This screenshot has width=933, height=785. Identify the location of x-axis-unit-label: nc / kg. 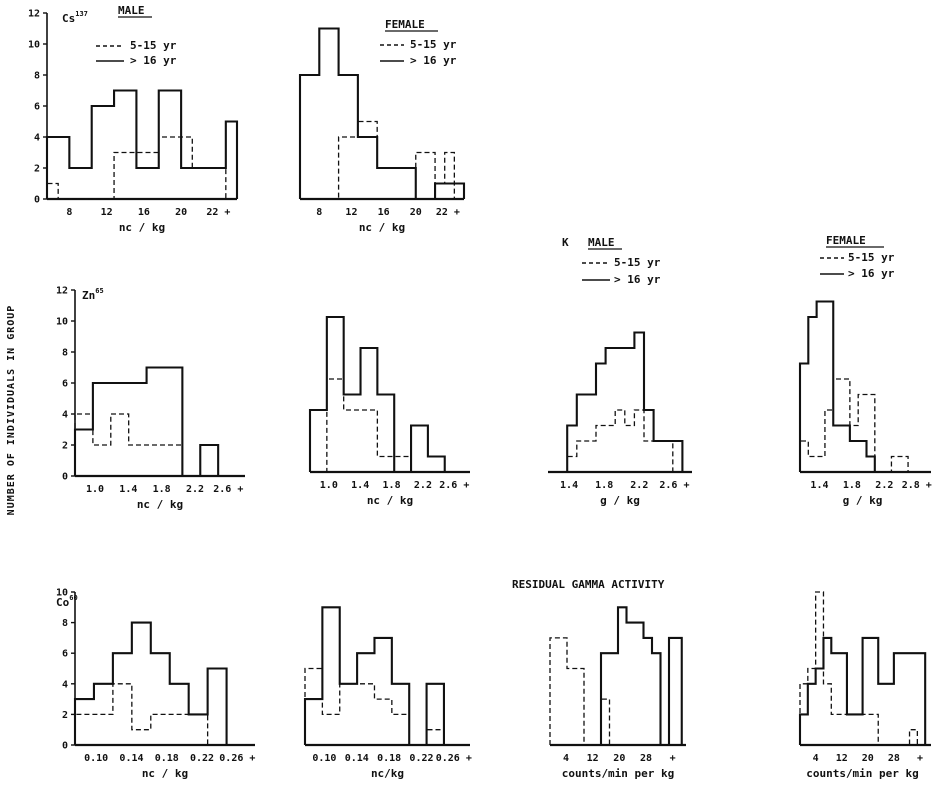
(382, 227).